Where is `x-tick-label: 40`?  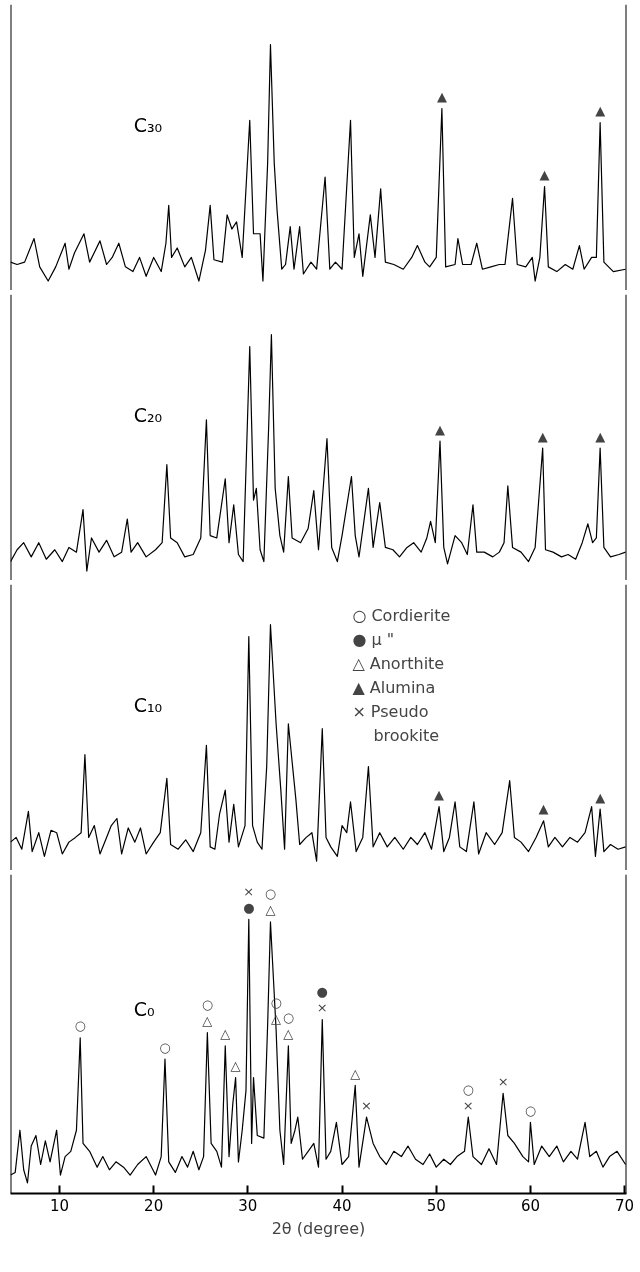
x-tick-label: 40 is located at coordinates (342, 1205).